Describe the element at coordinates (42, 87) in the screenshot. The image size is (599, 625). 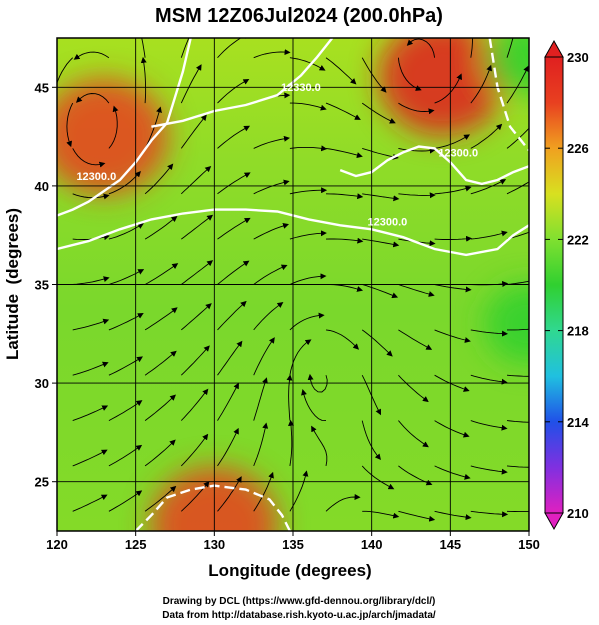
I see `y-tick-label: 45` at that location.